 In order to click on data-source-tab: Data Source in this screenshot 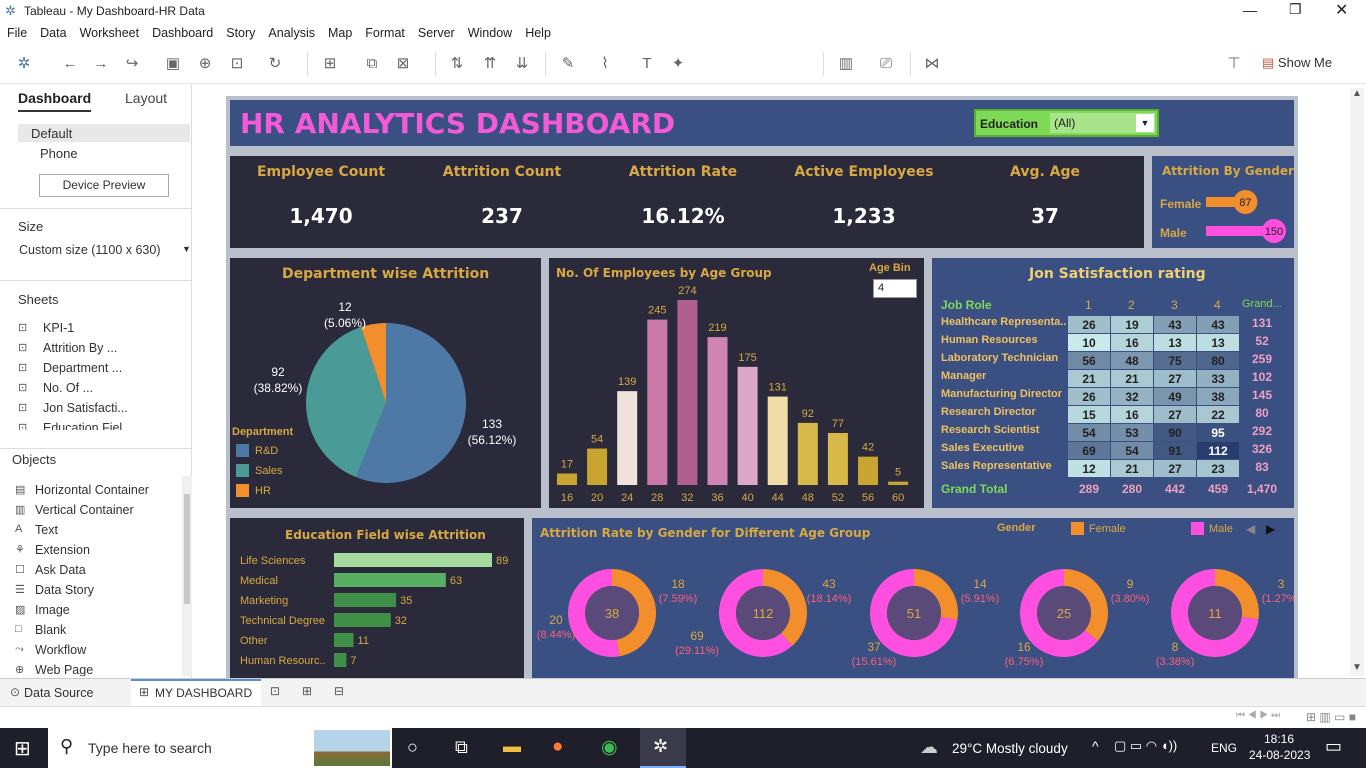, I will do `click(59, 693)`.